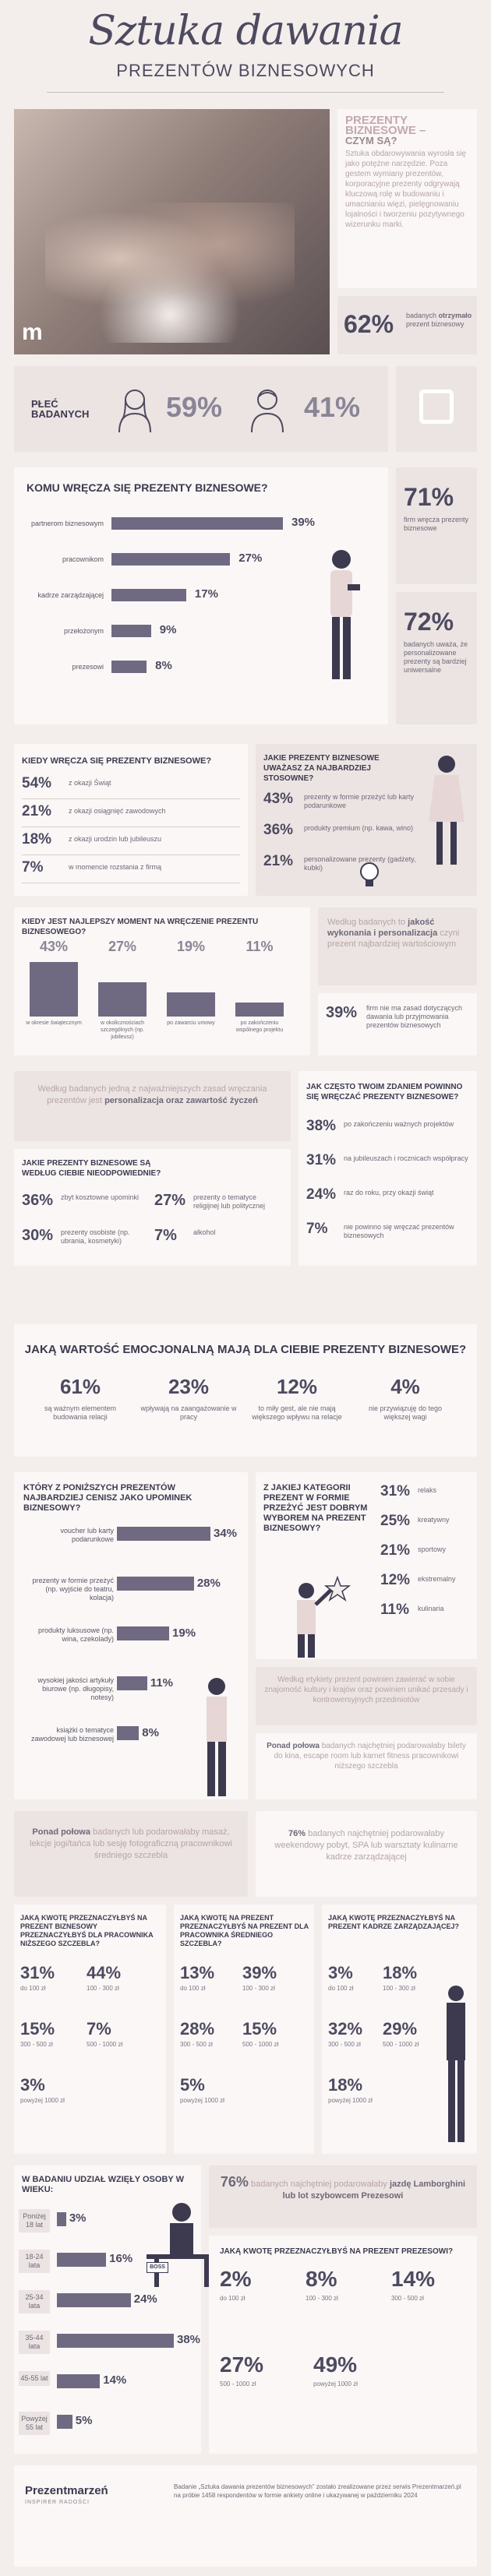 Image resolution: width=491 pixels, height=2576 pixels. I want to click on budget-value: 3%, so click(32, 2085).